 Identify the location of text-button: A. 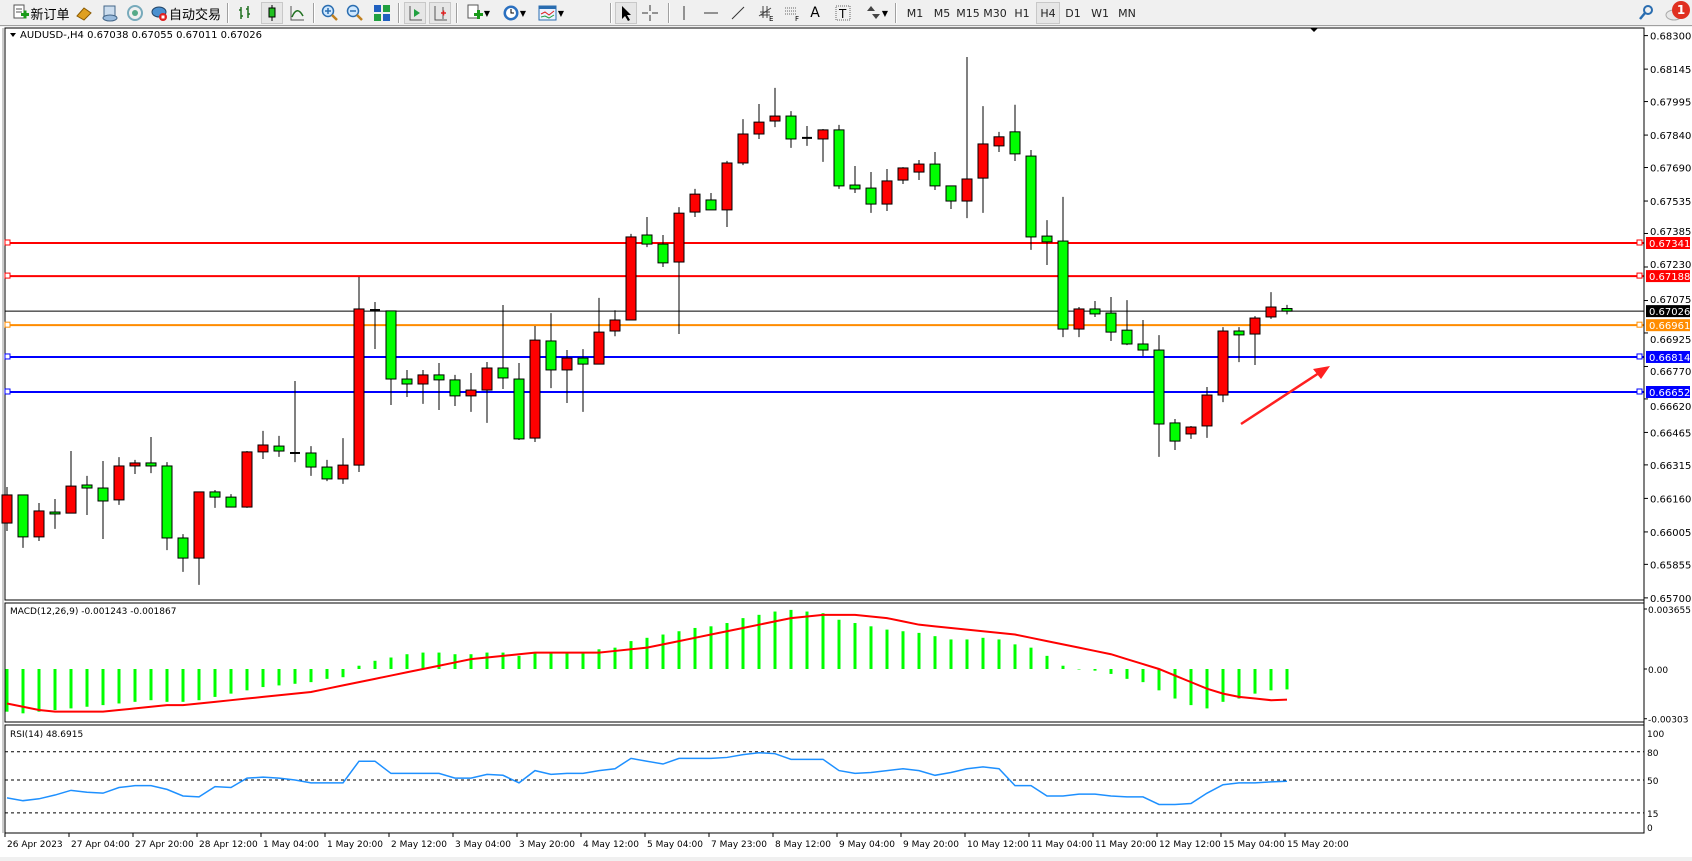
(815, 13).